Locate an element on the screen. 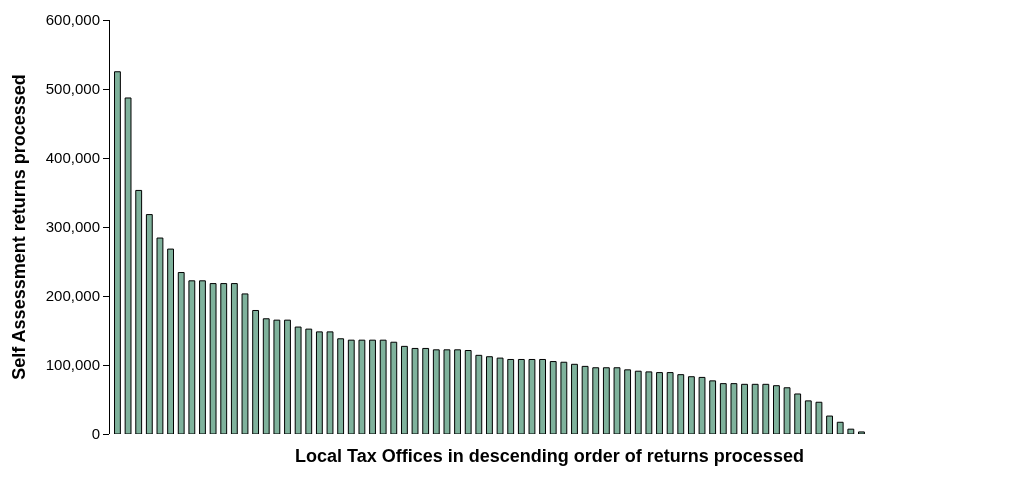 This screenshot has height=494, width=1009. y-tick-label: 300,000 is located at coordinates (72, 227).